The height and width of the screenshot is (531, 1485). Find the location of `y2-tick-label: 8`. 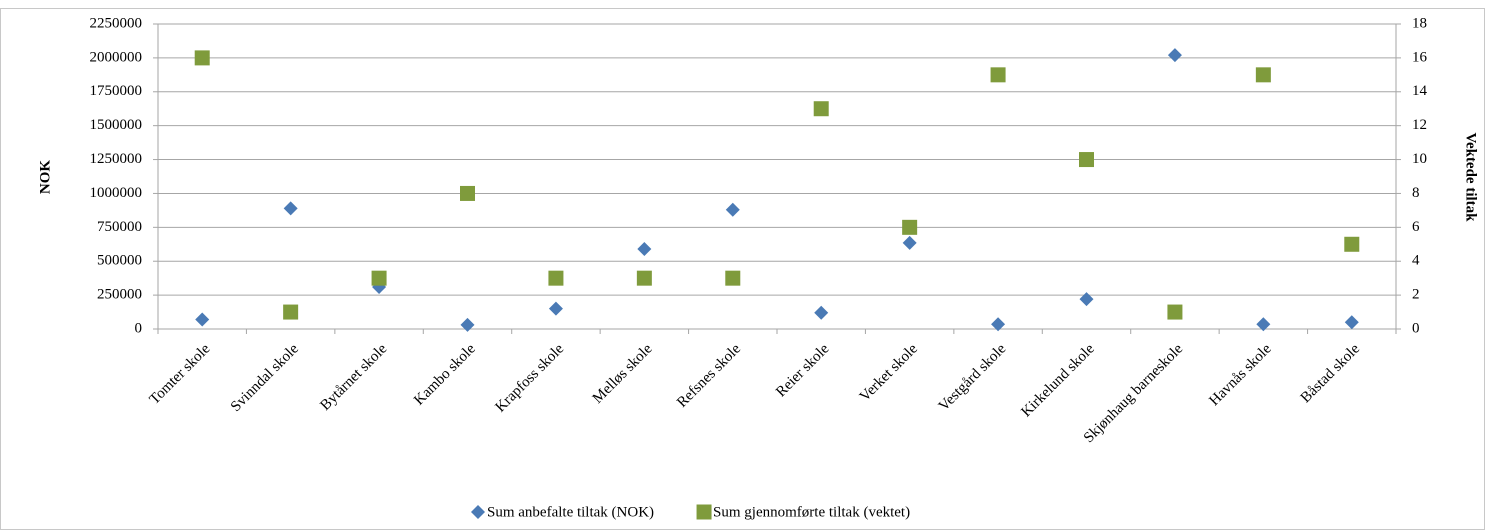

y2-tick-label: 8 is located at coordinates (1416, 193).